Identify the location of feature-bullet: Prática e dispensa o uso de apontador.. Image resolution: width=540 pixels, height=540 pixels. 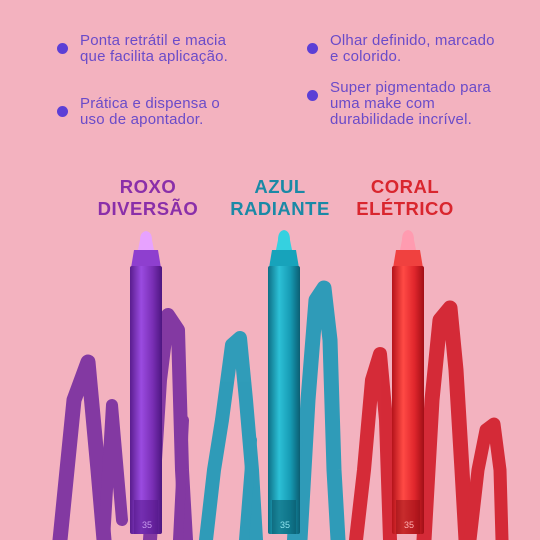
(152, 112).